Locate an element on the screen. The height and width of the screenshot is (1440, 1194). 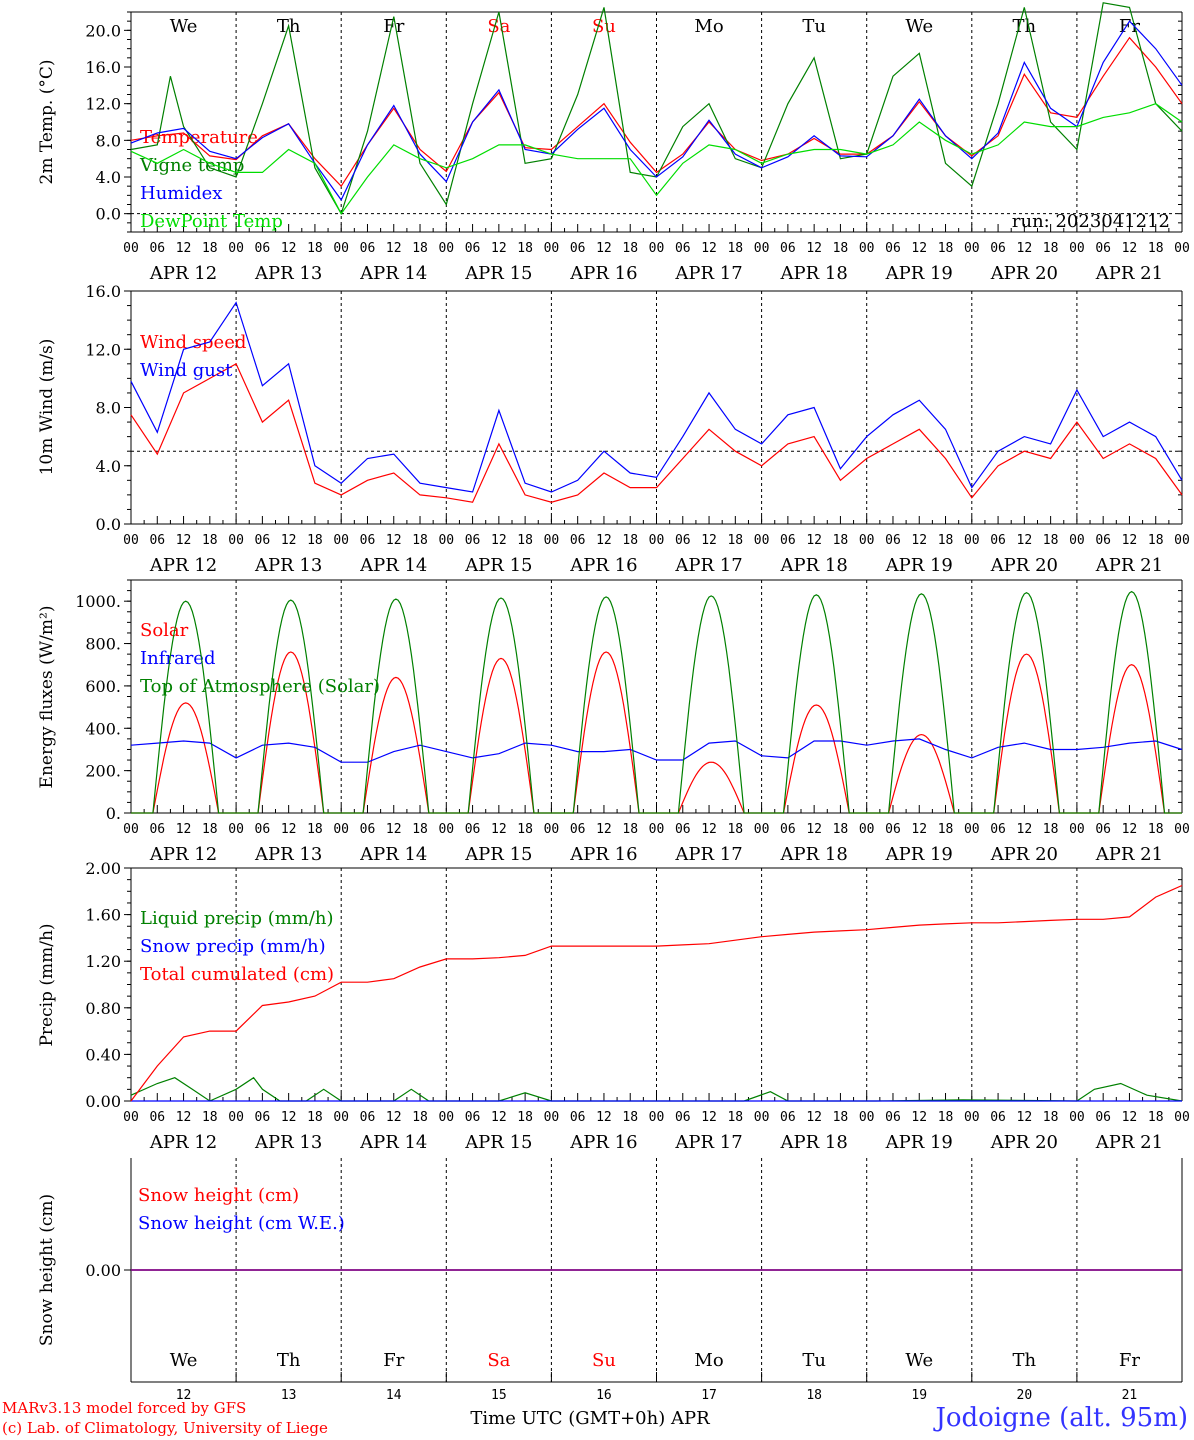
precip-day-label: APR 20 is located at coordinates (1024, 1142).